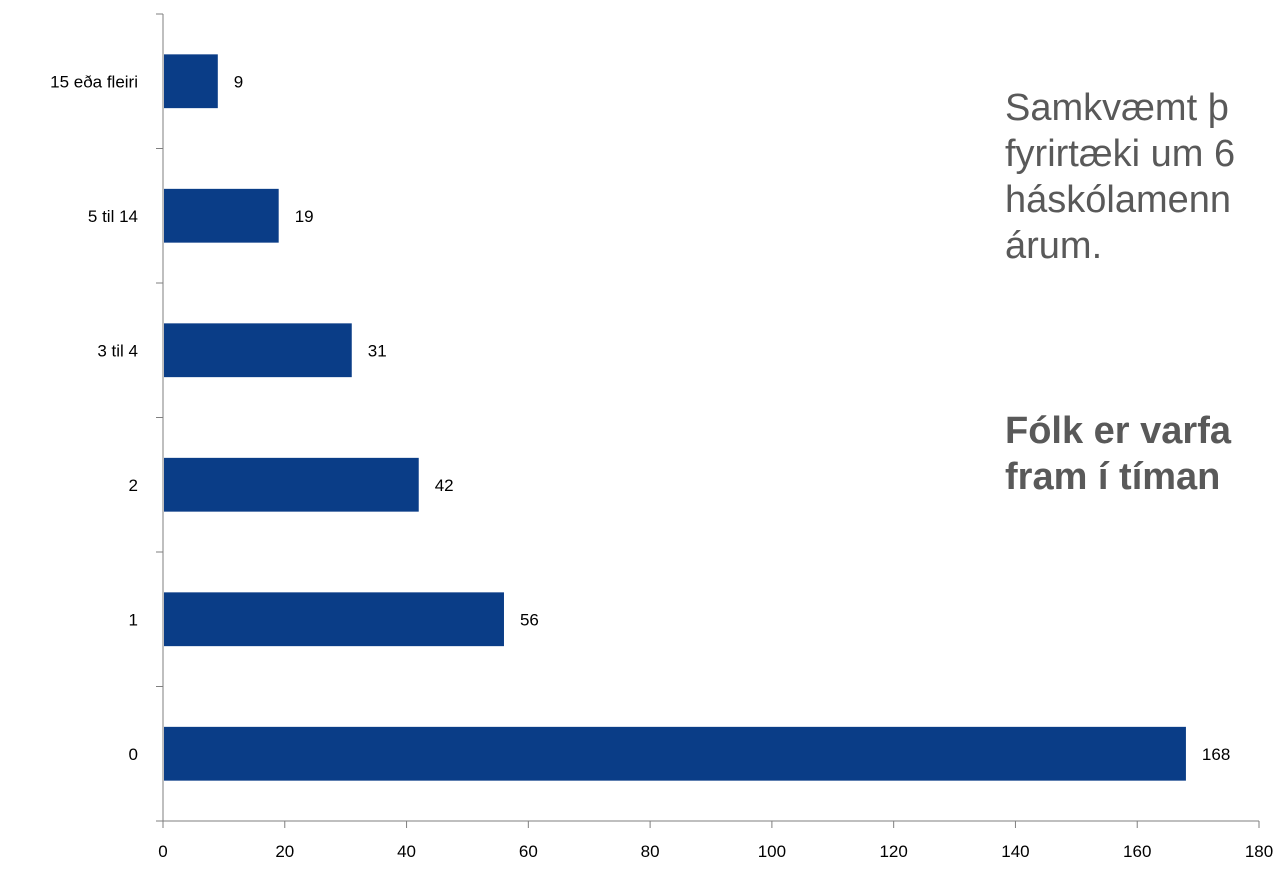  Describe the element at coordinates (1259, 851) in the screenshot. I see `x-tick-label: 180` at that location.